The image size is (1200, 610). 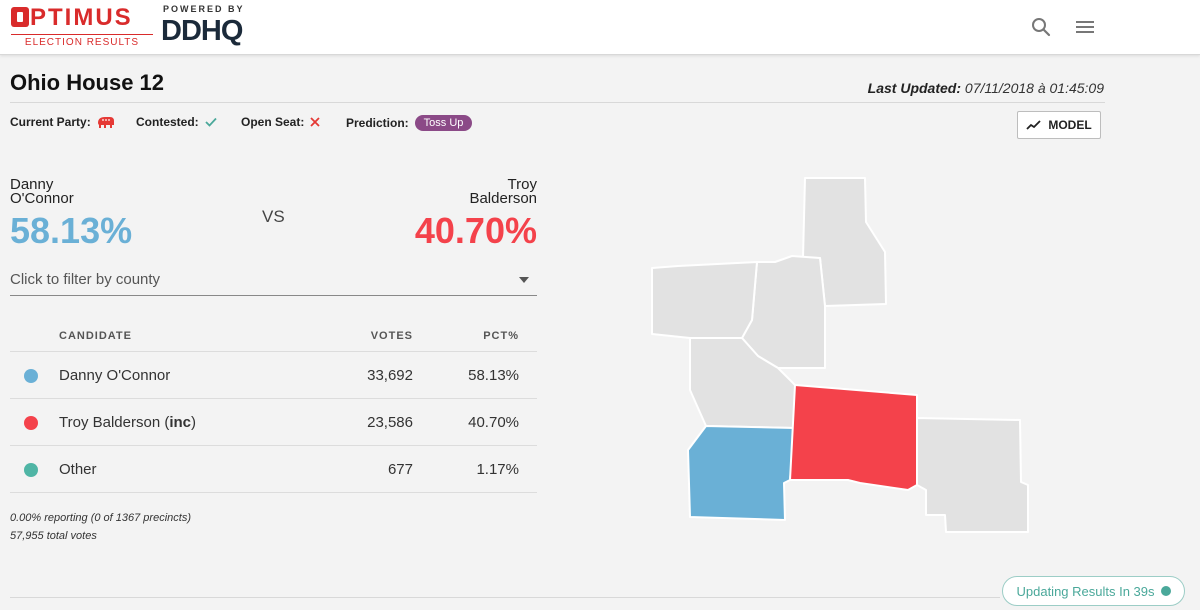 I want to click on model-button-label: MODEL, so click(x=1070, y=125).